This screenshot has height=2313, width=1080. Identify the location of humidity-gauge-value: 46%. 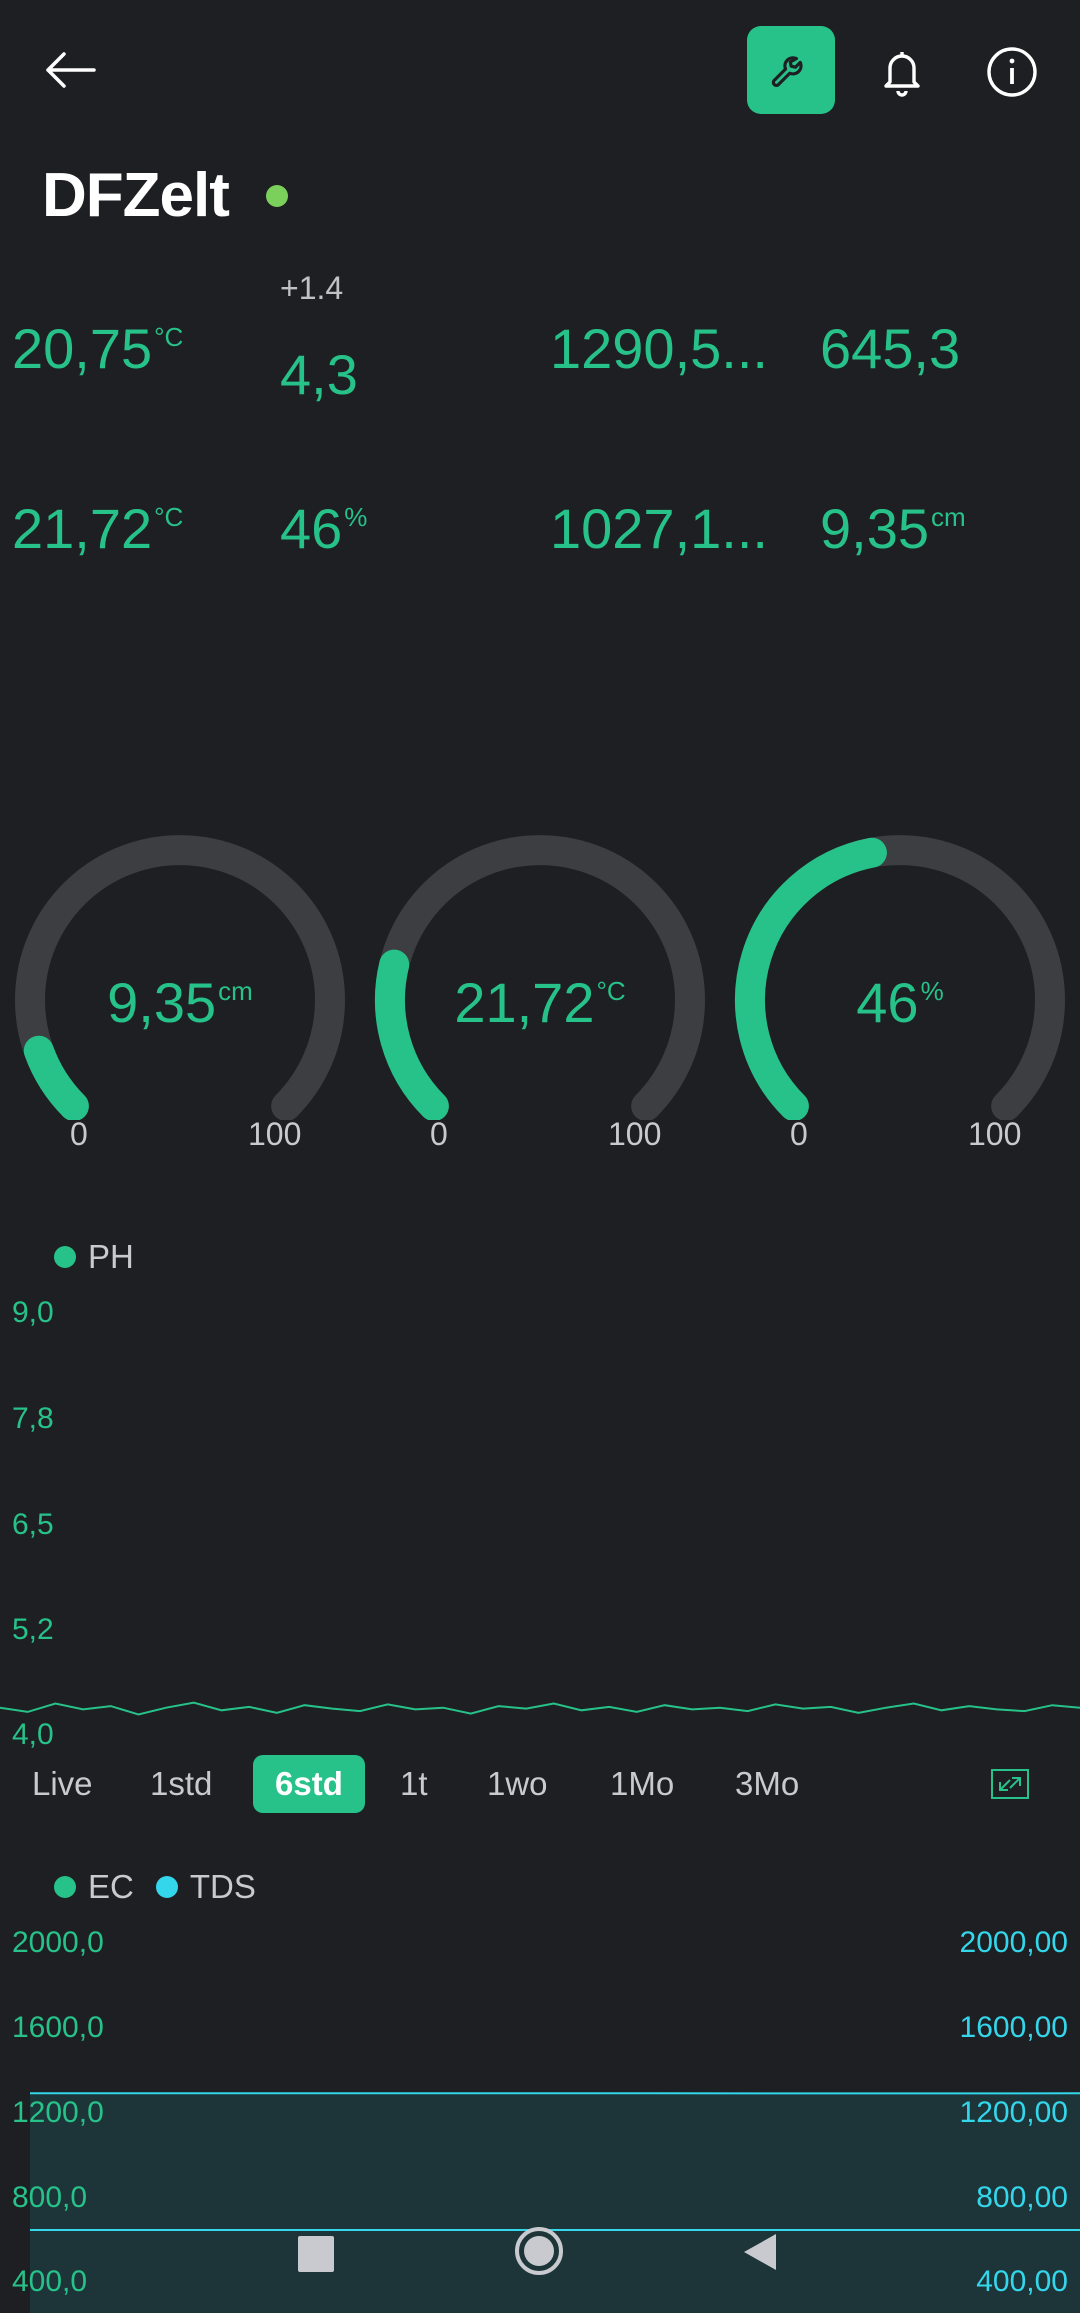
(900, 1002).